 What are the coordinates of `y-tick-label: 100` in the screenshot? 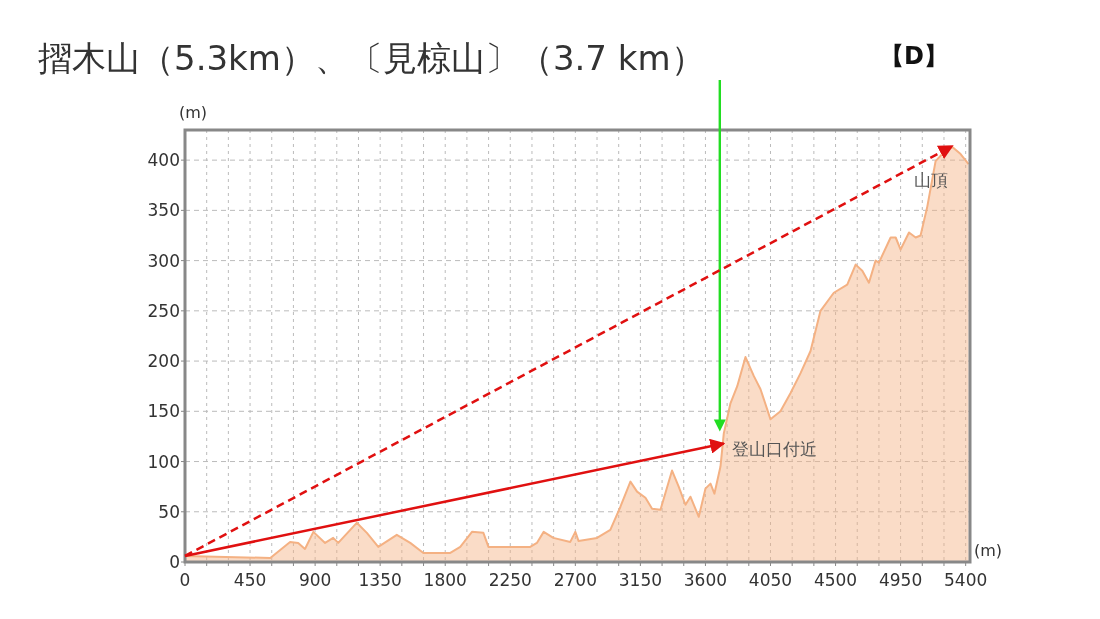 It's located at (163, 461).